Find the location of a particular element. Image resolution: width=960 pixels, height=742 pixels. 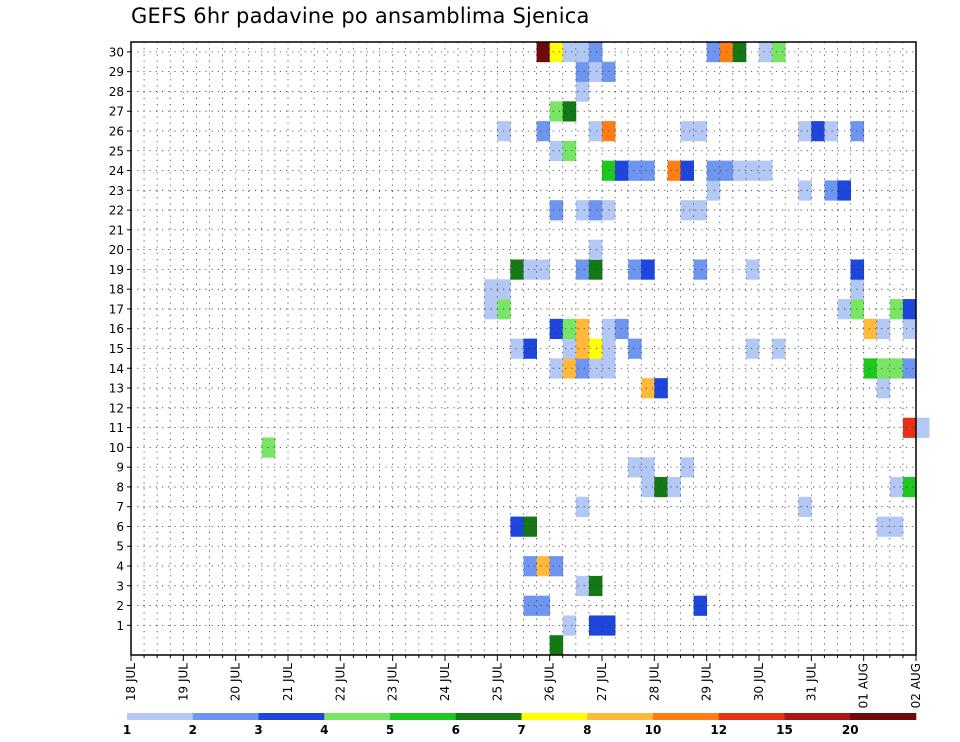

legend-label: 12 is located at coordinates (718, 730).